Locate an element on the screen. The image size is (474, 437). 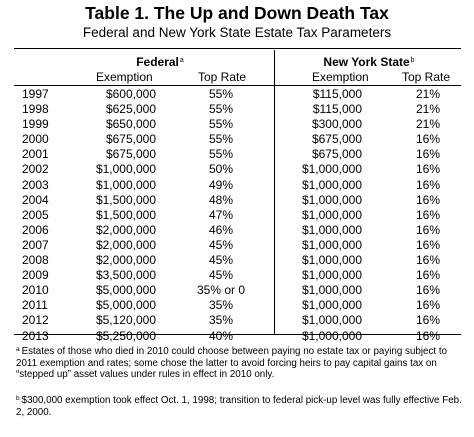
ny-group-header: New York Stateb is located at coordinates (369, 62).